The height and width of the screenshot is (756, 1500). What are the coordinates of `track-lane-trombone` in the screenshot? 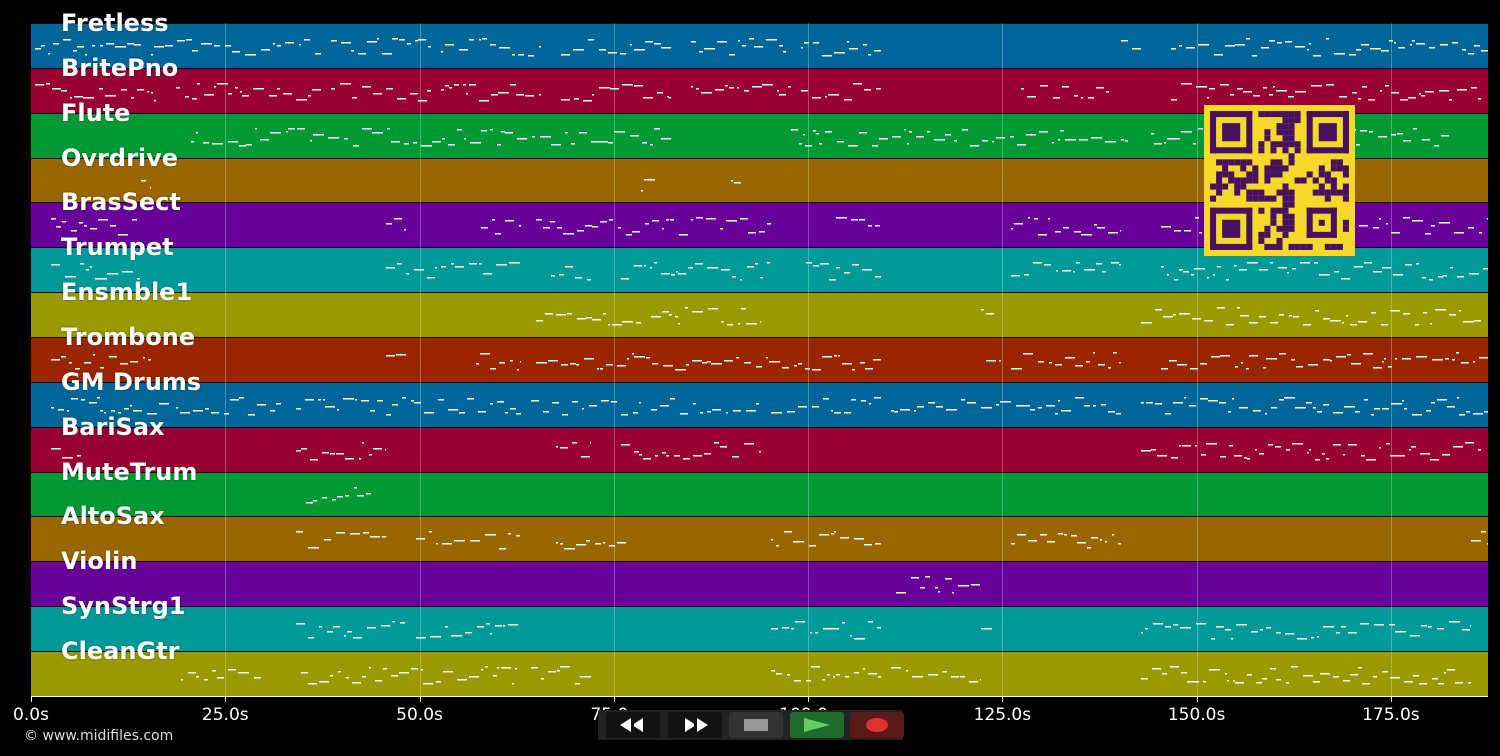 It's located at (759, 359).